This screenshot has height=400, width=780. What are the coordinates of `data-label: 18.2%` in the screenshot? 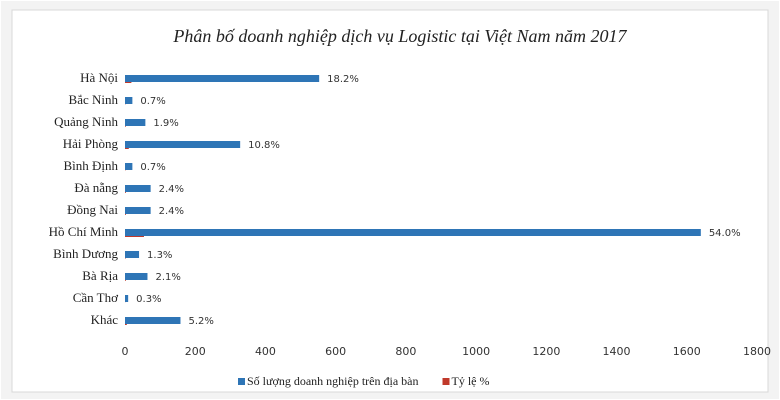 It's located at (343, 79).